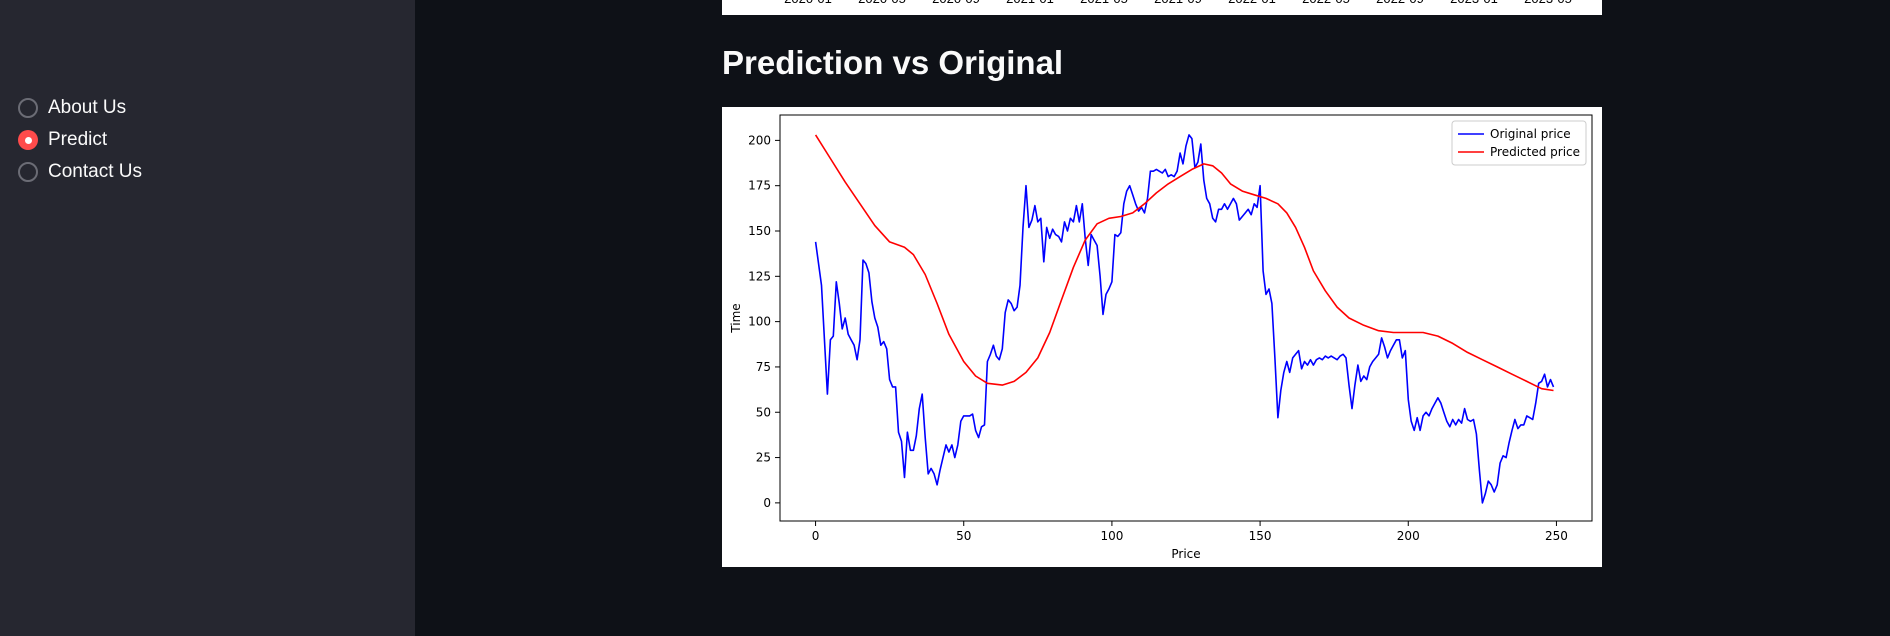 This screenshot has height=636, width=1890. Describe the element at coordinates (1252, 3) in the screenshot. I see `previous-chart-x-tick-label: 2022-01` at that location.